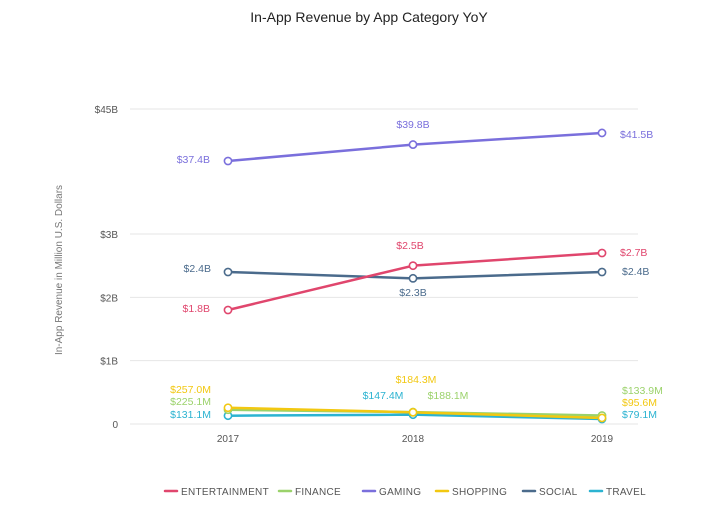  I want to click on data-label-entertainment-2017: $1.8B, so click(196, 309).